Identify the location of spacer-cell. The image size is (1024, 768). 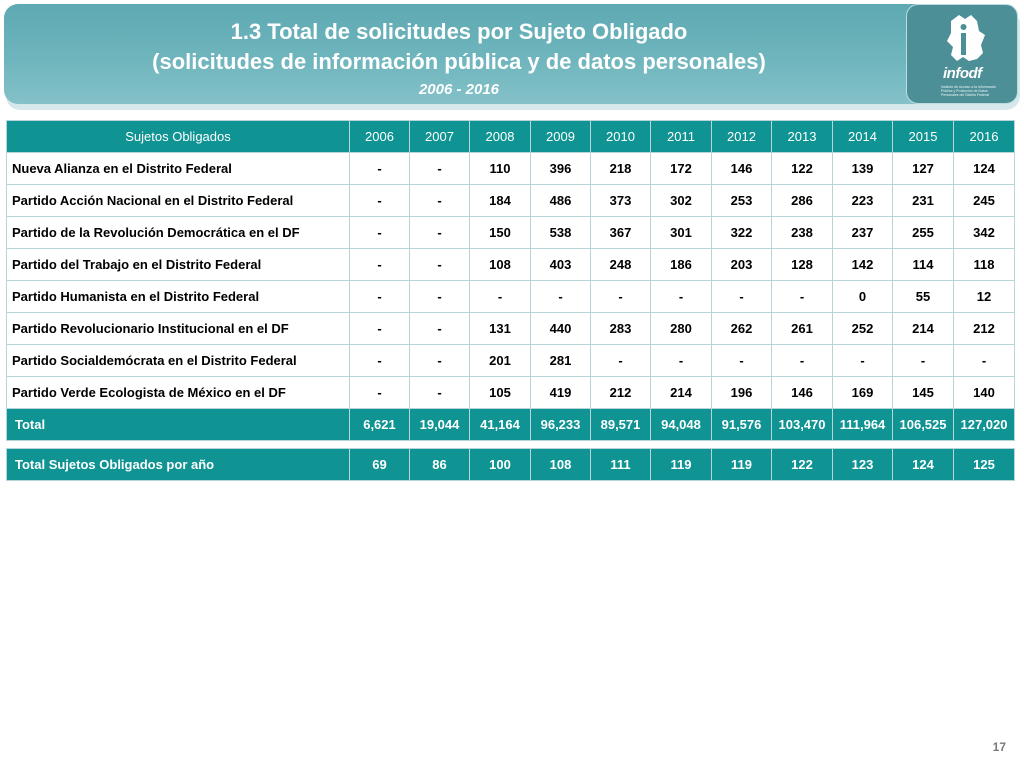
(510, 444).